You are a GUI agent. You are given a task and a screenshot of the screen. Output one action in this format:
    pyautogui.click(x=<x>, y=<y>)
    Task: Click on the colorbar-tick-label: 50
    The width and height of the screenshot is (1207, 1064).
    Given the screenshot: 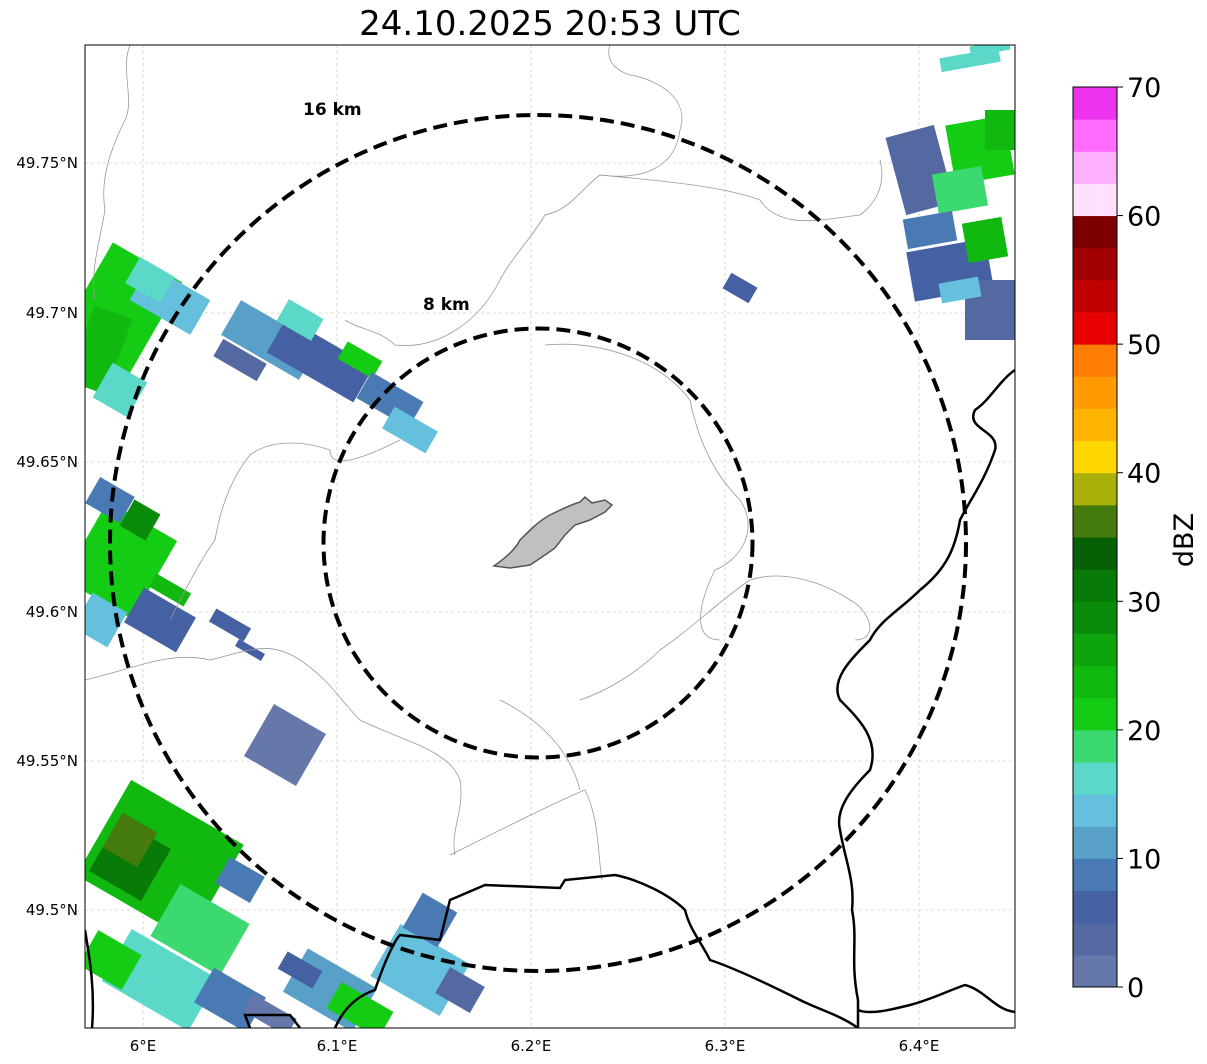 What is the action you would take?
    pyautogui.click(x=1144, y=345)
    